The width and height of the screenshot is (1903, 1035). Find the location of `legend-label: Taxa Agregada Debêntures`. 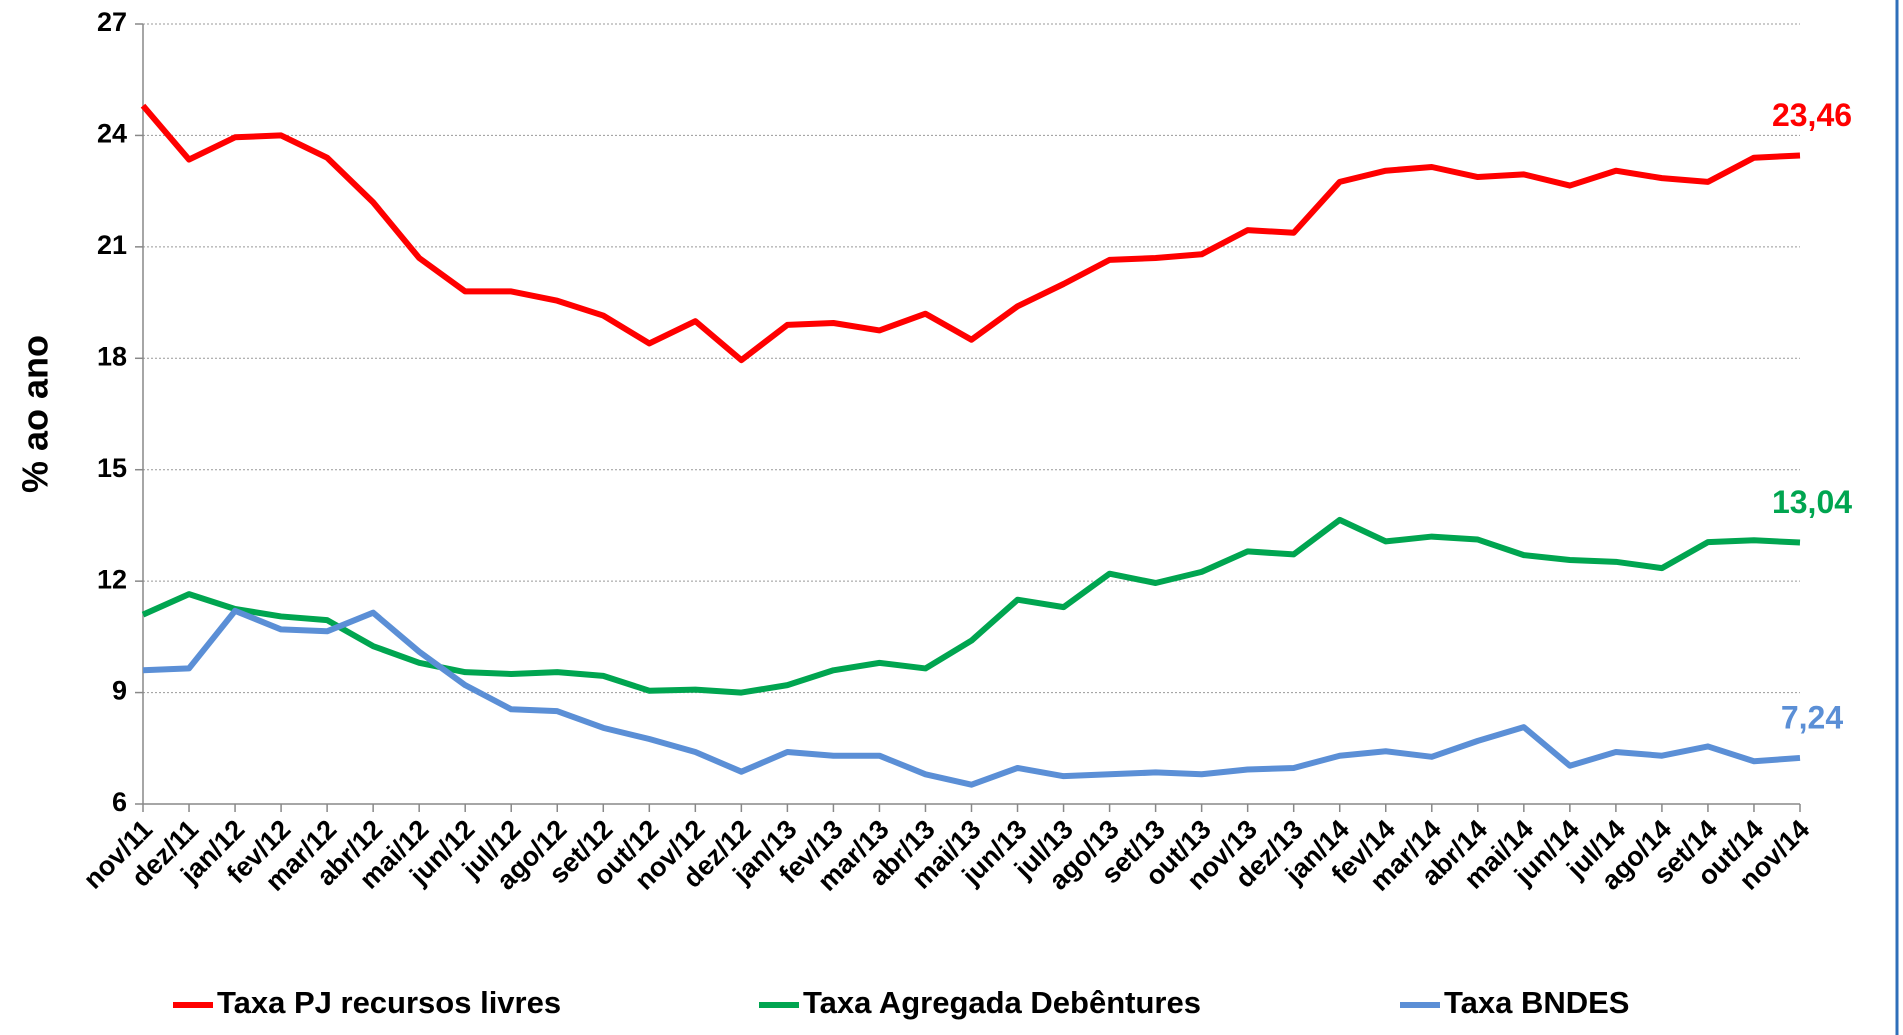

legend-label: Taxa Agregada Debêntures is located at coordinates (1002, 1002).